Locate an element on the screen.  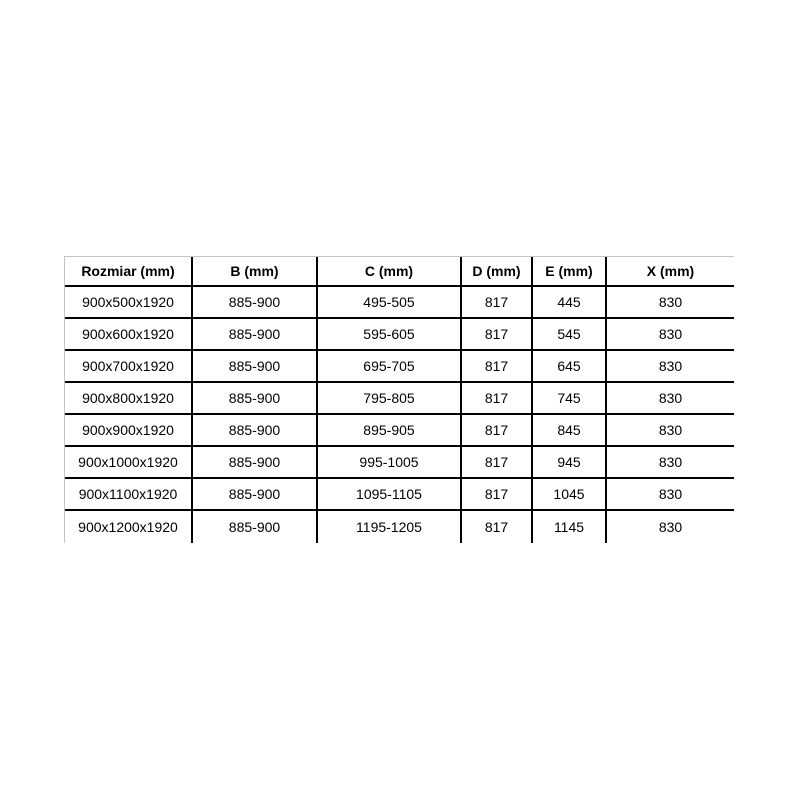
table-cell: 595-605 is located at coordinates (390, 335).